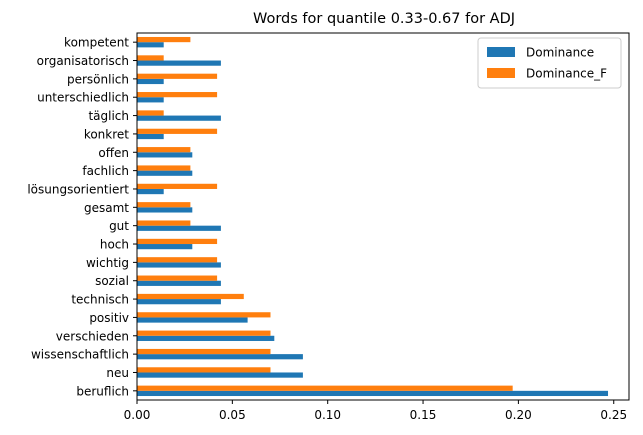 The width and height of the screenshot is (643, 435). Describe the element at coordinates (549, 63) in the screenshot. I see `legend: Dominance Dominance_F` at that location.